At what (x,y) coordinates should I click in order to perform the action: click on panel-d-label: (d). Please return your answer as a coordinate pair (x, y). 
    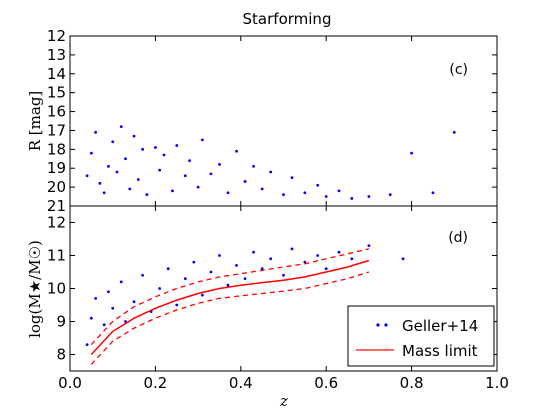
    Looking at the image, I should click on (458, 238).